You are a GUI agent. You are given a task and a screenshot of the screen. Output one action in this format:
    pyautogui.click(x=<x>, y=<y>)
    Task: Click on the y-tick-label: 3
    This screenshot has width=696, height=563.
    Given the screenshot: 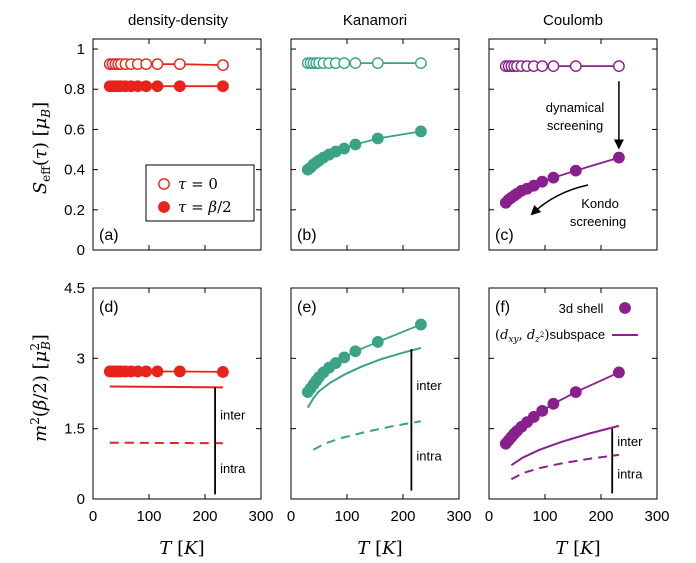 What is the action you would take?
    pyautogui.click(x=81, y=358)
    